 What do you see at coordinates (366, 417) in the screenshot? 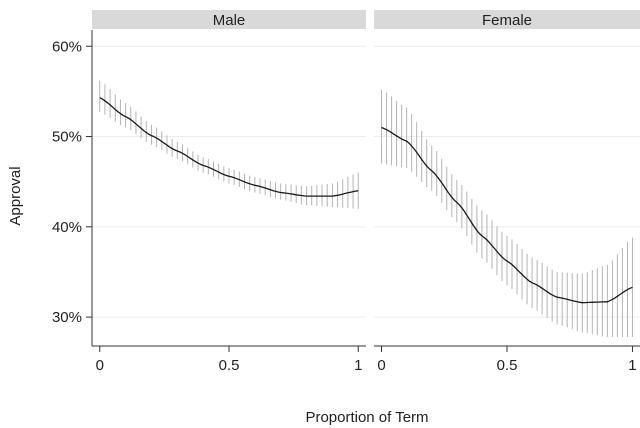
I see `x-axis-label: Proportion of Term` at bounding box center [366, 417].